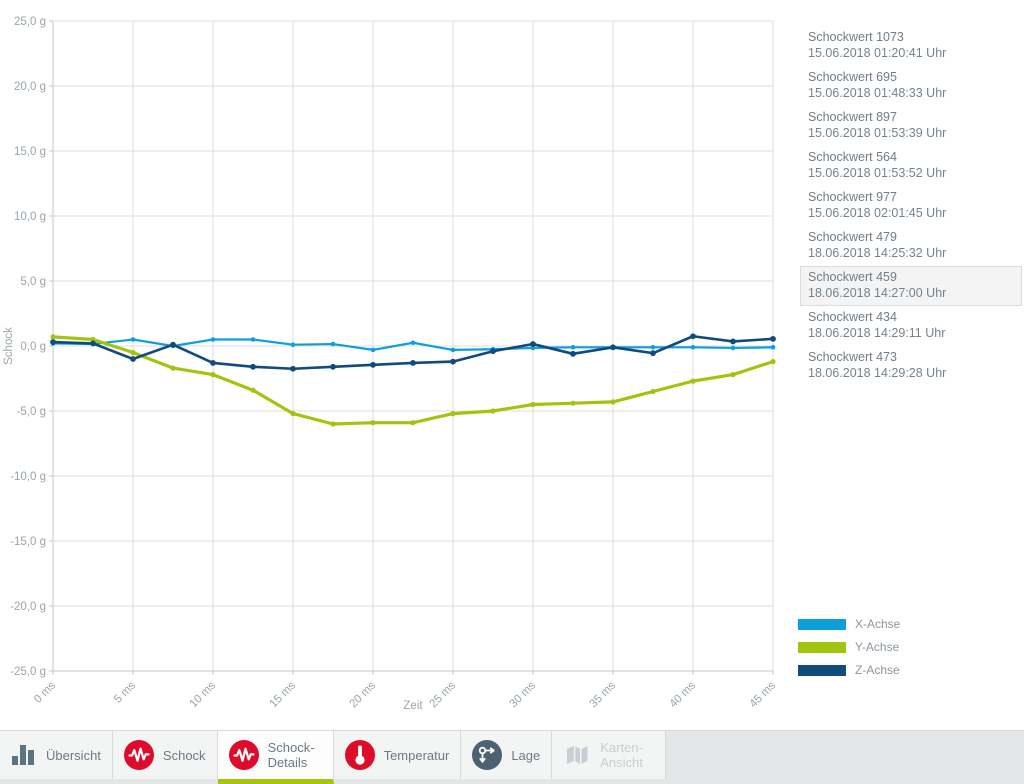 The height and width of the screenshot is (784, 1024). I want to click on shock-event-title: Schockwert 479, so click(852, 237).